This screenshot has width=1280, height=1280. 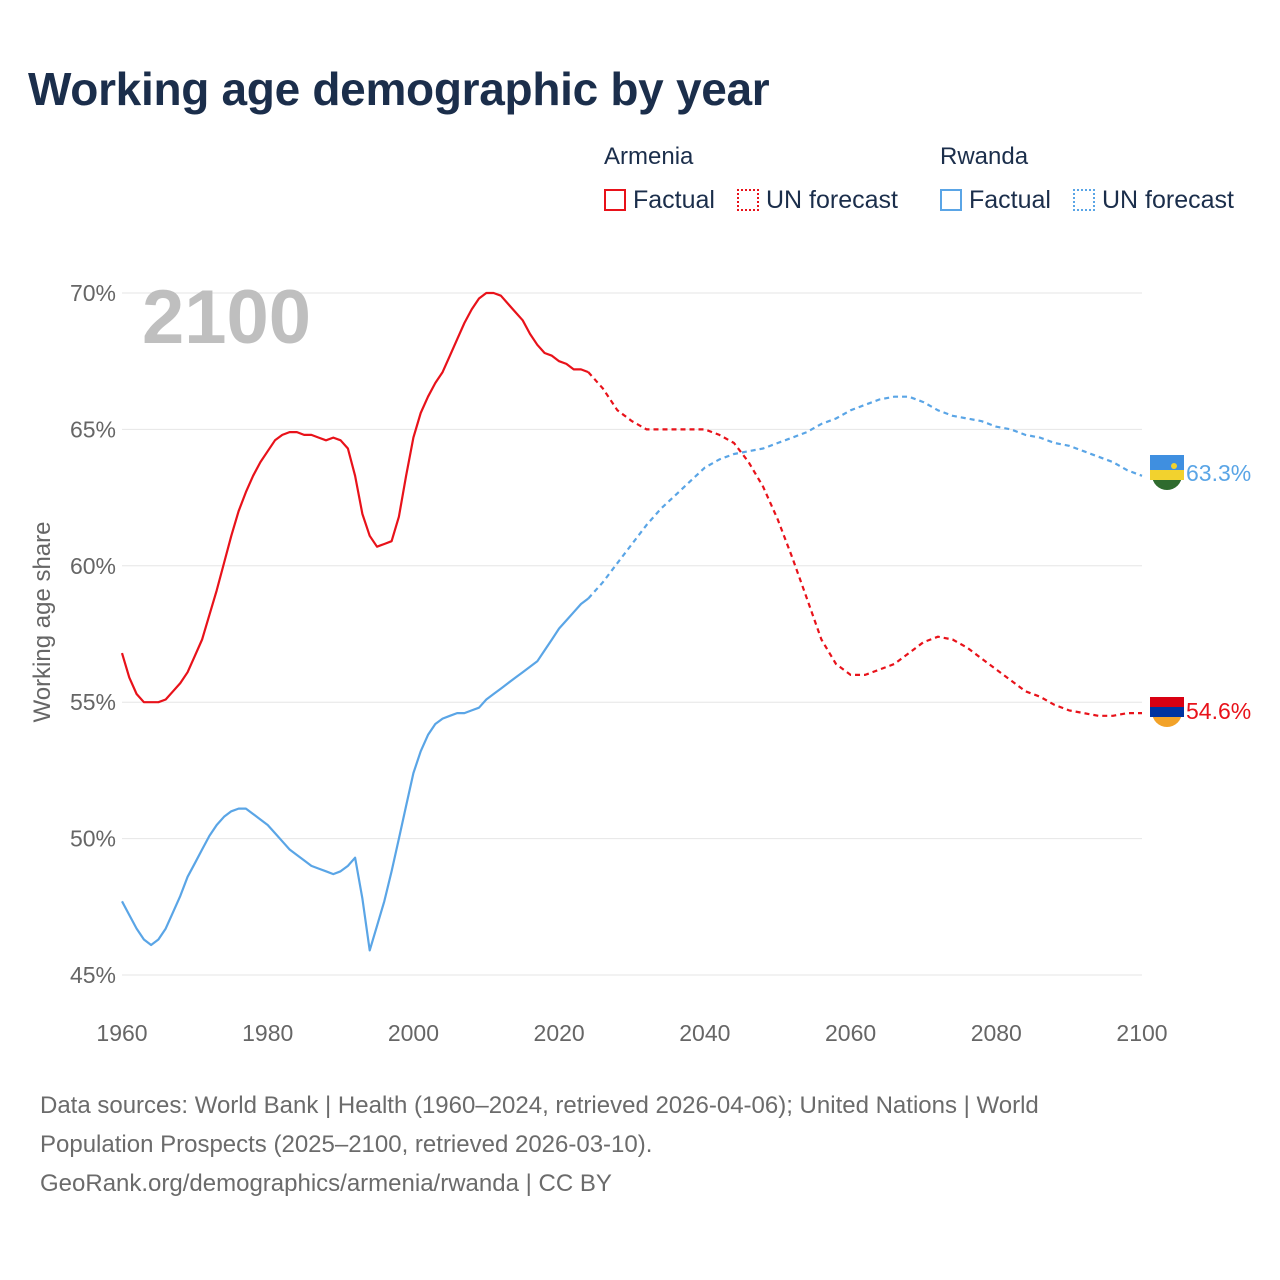 What do you see at coordinates (42, 622) in the screenshot?
I see `y-axis-label: Working age share` at bounding box center [42, 622].